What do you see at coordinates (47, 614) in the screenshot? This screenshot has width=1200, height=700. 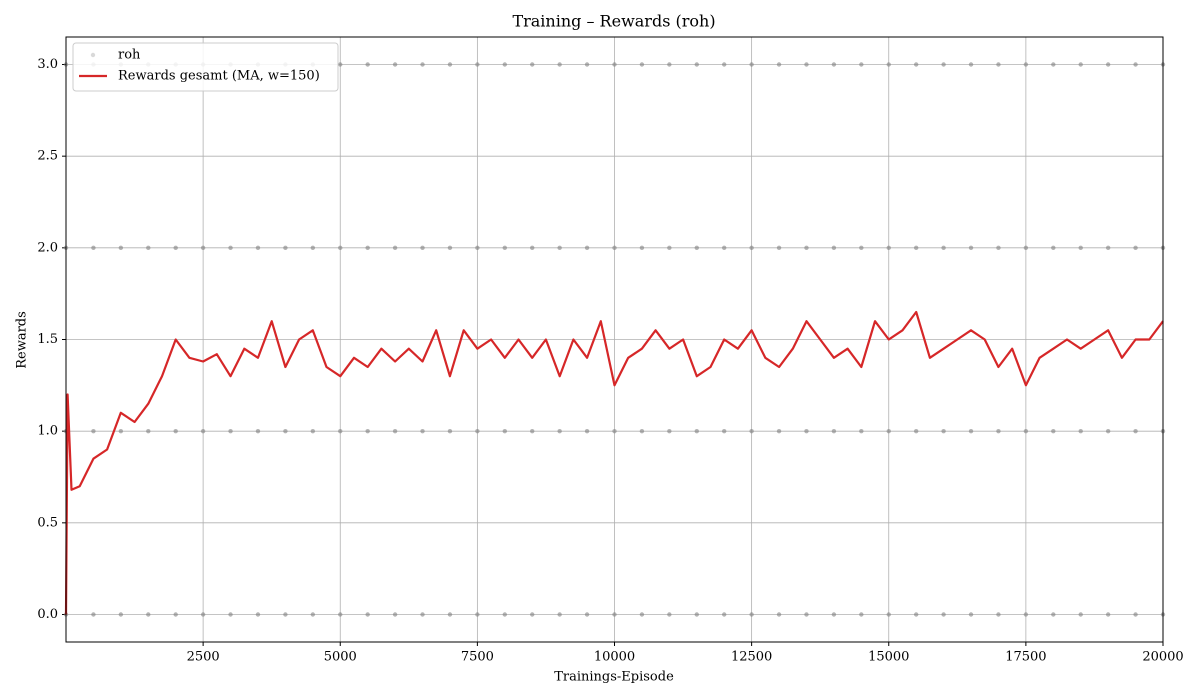 I see `y-tick-label: 0.0` at bounding box center [47, 614].